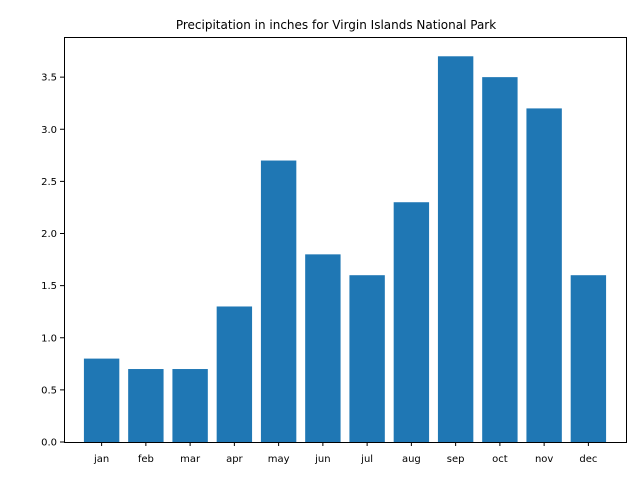 The image size is (640, 480). What do you see at coordinates (49, 234) in the screenshot?
I see `y-tick-label: 2.0` at bounding box center [49, 234].